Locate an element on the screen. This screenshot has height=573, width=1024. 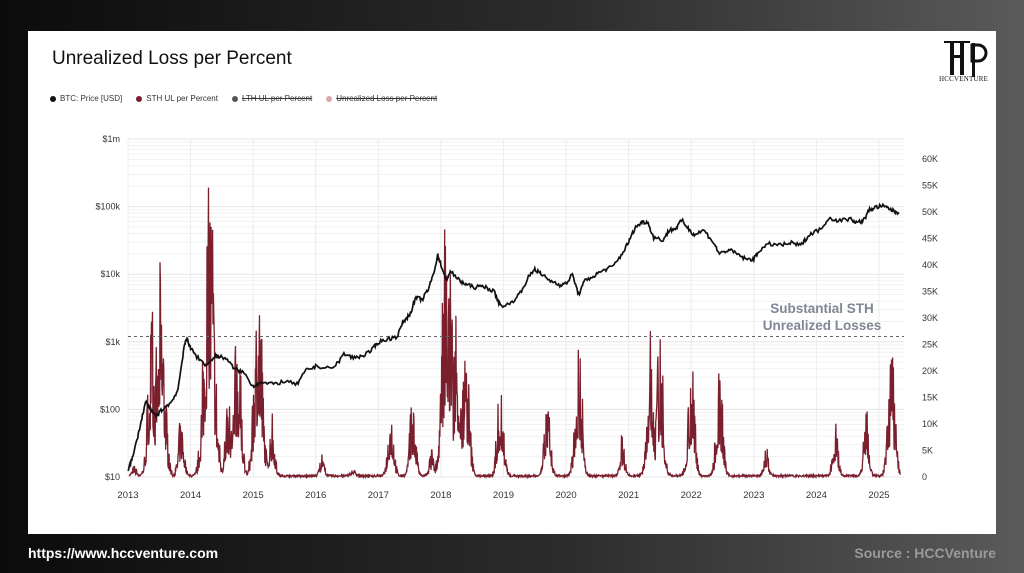
annotation-text: Substantial STH is located at coordinates (822, 308).